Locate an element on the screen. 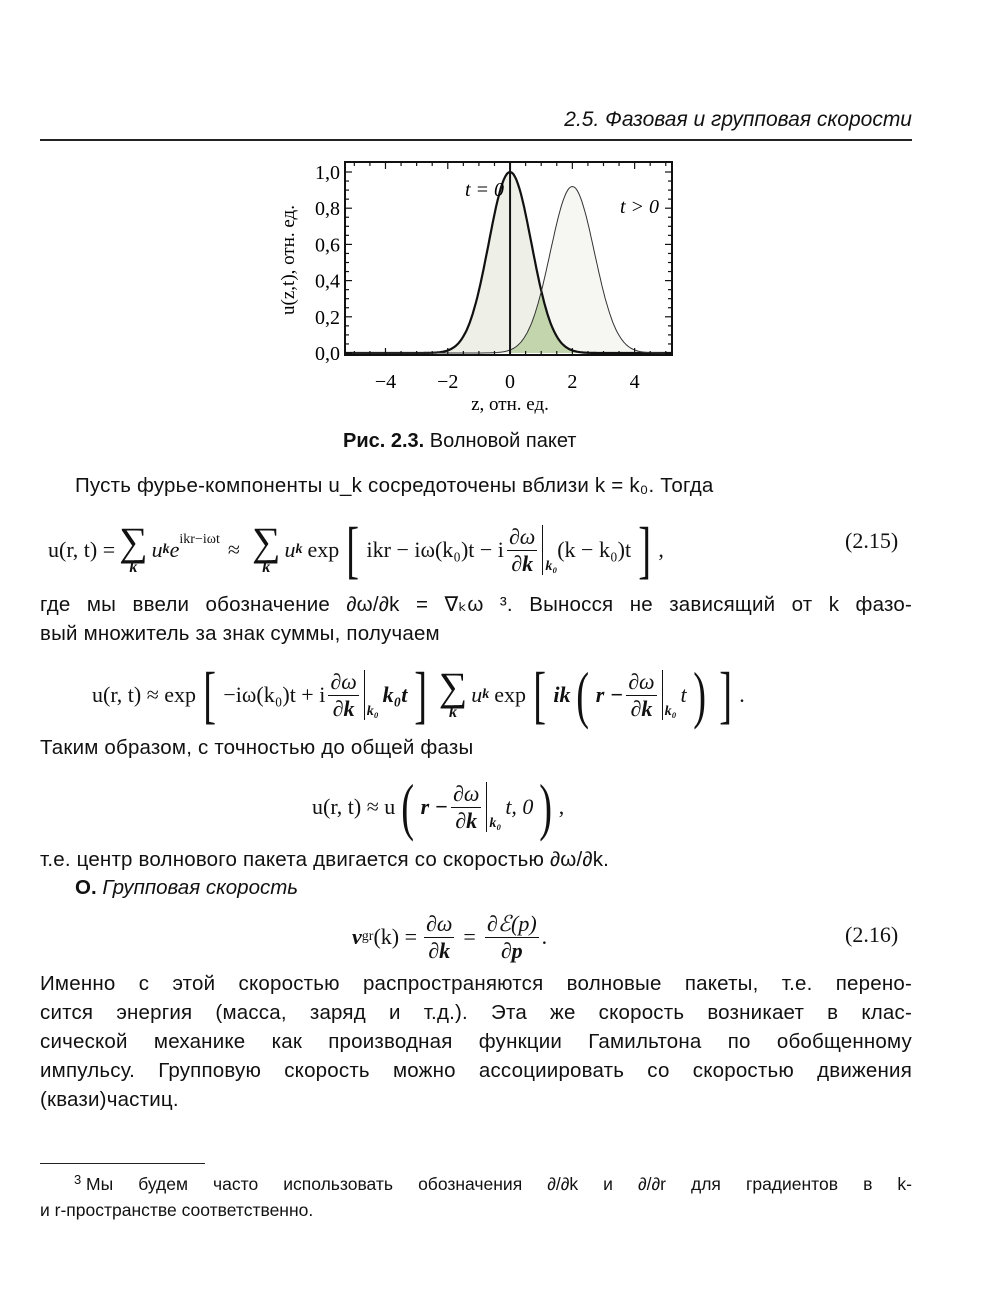 Image resolution: width=1000 pixels, height=1309 pixels. footnote-mark: 3 is located at coordinates (78, 1179).